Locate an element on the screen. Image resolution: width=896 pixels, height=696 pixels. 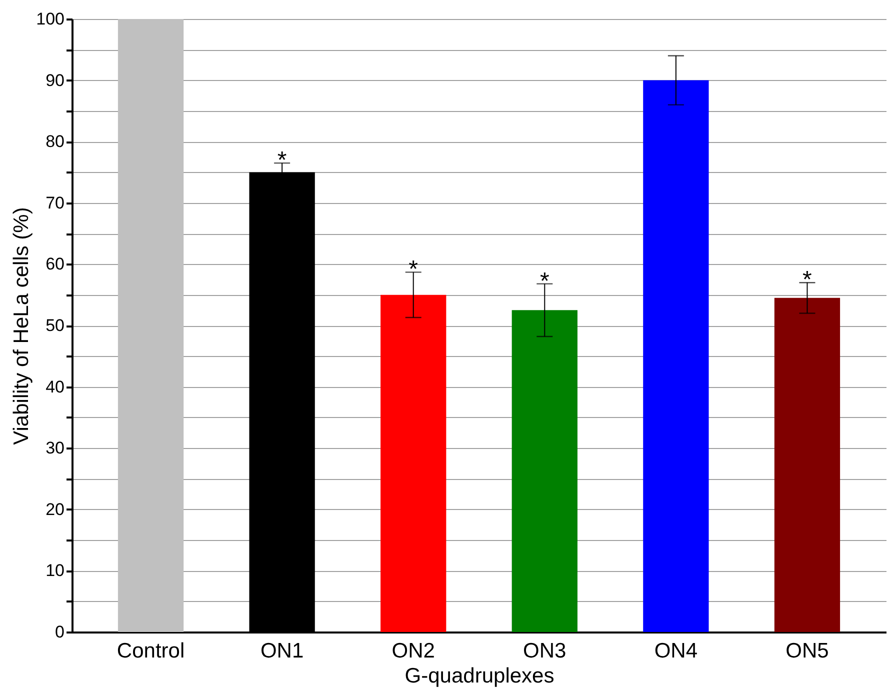
y-axis-title: Viability of HeLa cells (%) is located at coordinates (22, 326).